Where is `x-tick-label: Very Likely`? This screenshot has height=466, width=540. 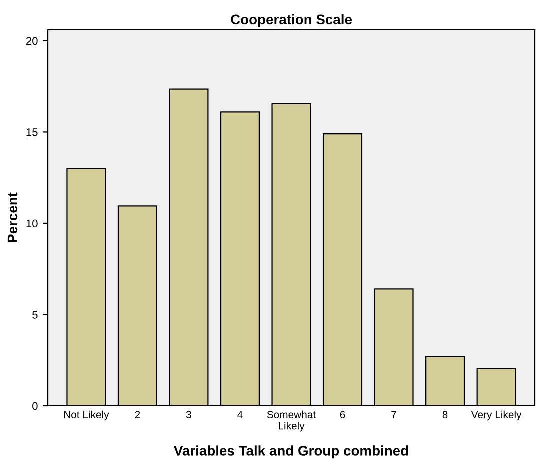
x-tick-label: Very Likely is located at coordinates (496, 415).